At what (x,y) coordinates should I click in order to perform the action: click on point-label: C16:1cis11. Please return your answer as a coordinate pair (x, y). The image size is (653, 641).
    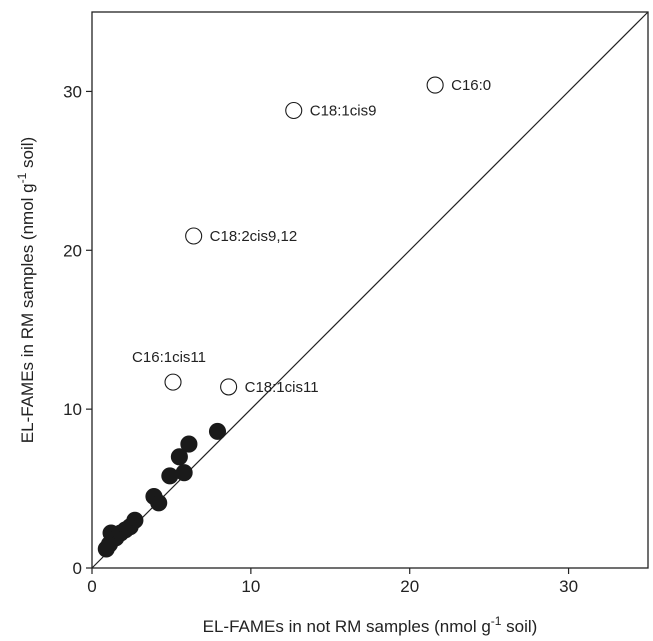
    Looking at the image, I should click on (169, 357).